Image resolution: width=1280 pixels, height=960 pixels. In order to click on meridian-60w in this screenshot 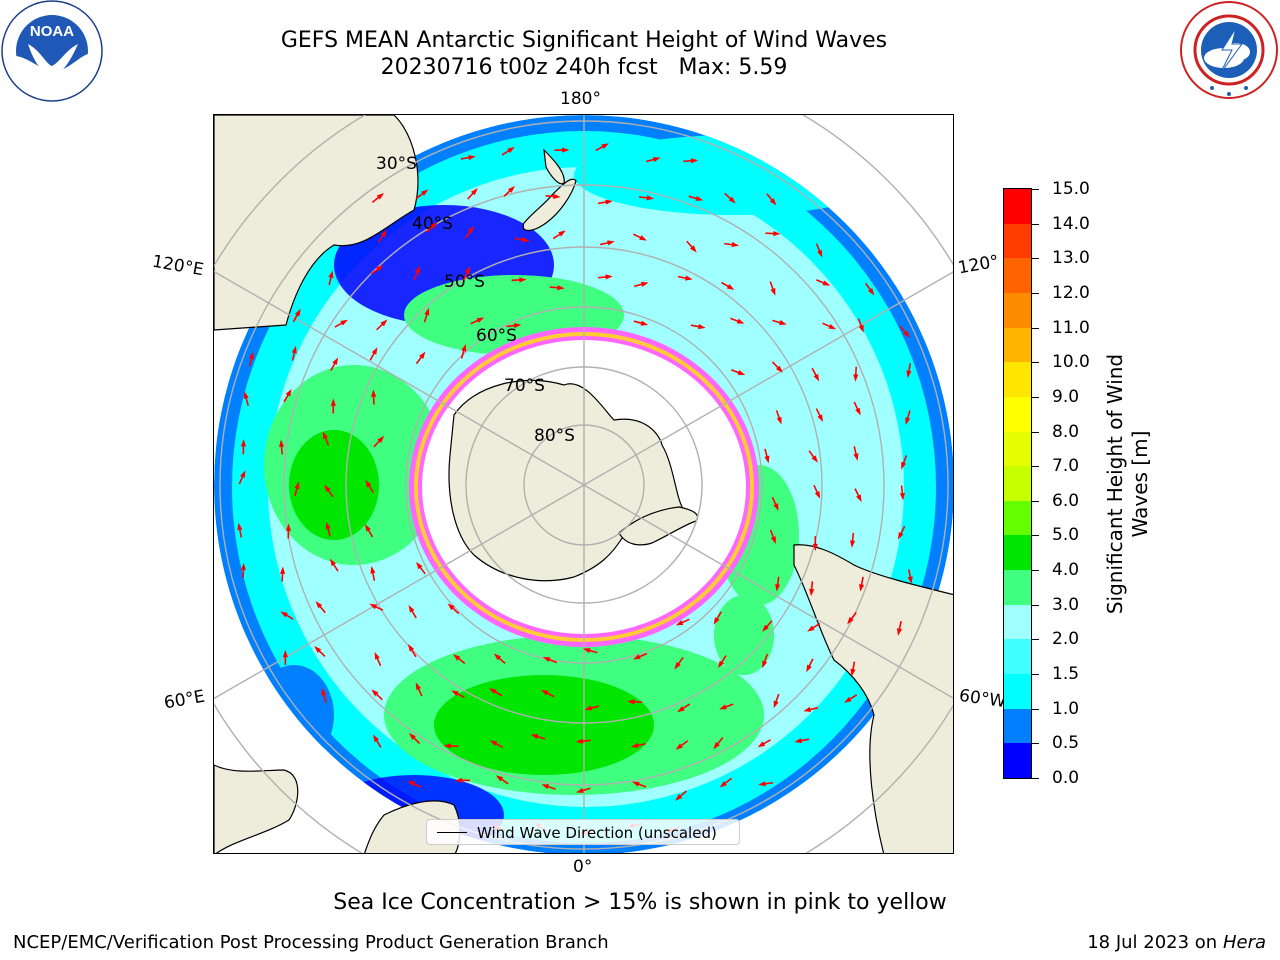, I will do `click(768, 591)`.